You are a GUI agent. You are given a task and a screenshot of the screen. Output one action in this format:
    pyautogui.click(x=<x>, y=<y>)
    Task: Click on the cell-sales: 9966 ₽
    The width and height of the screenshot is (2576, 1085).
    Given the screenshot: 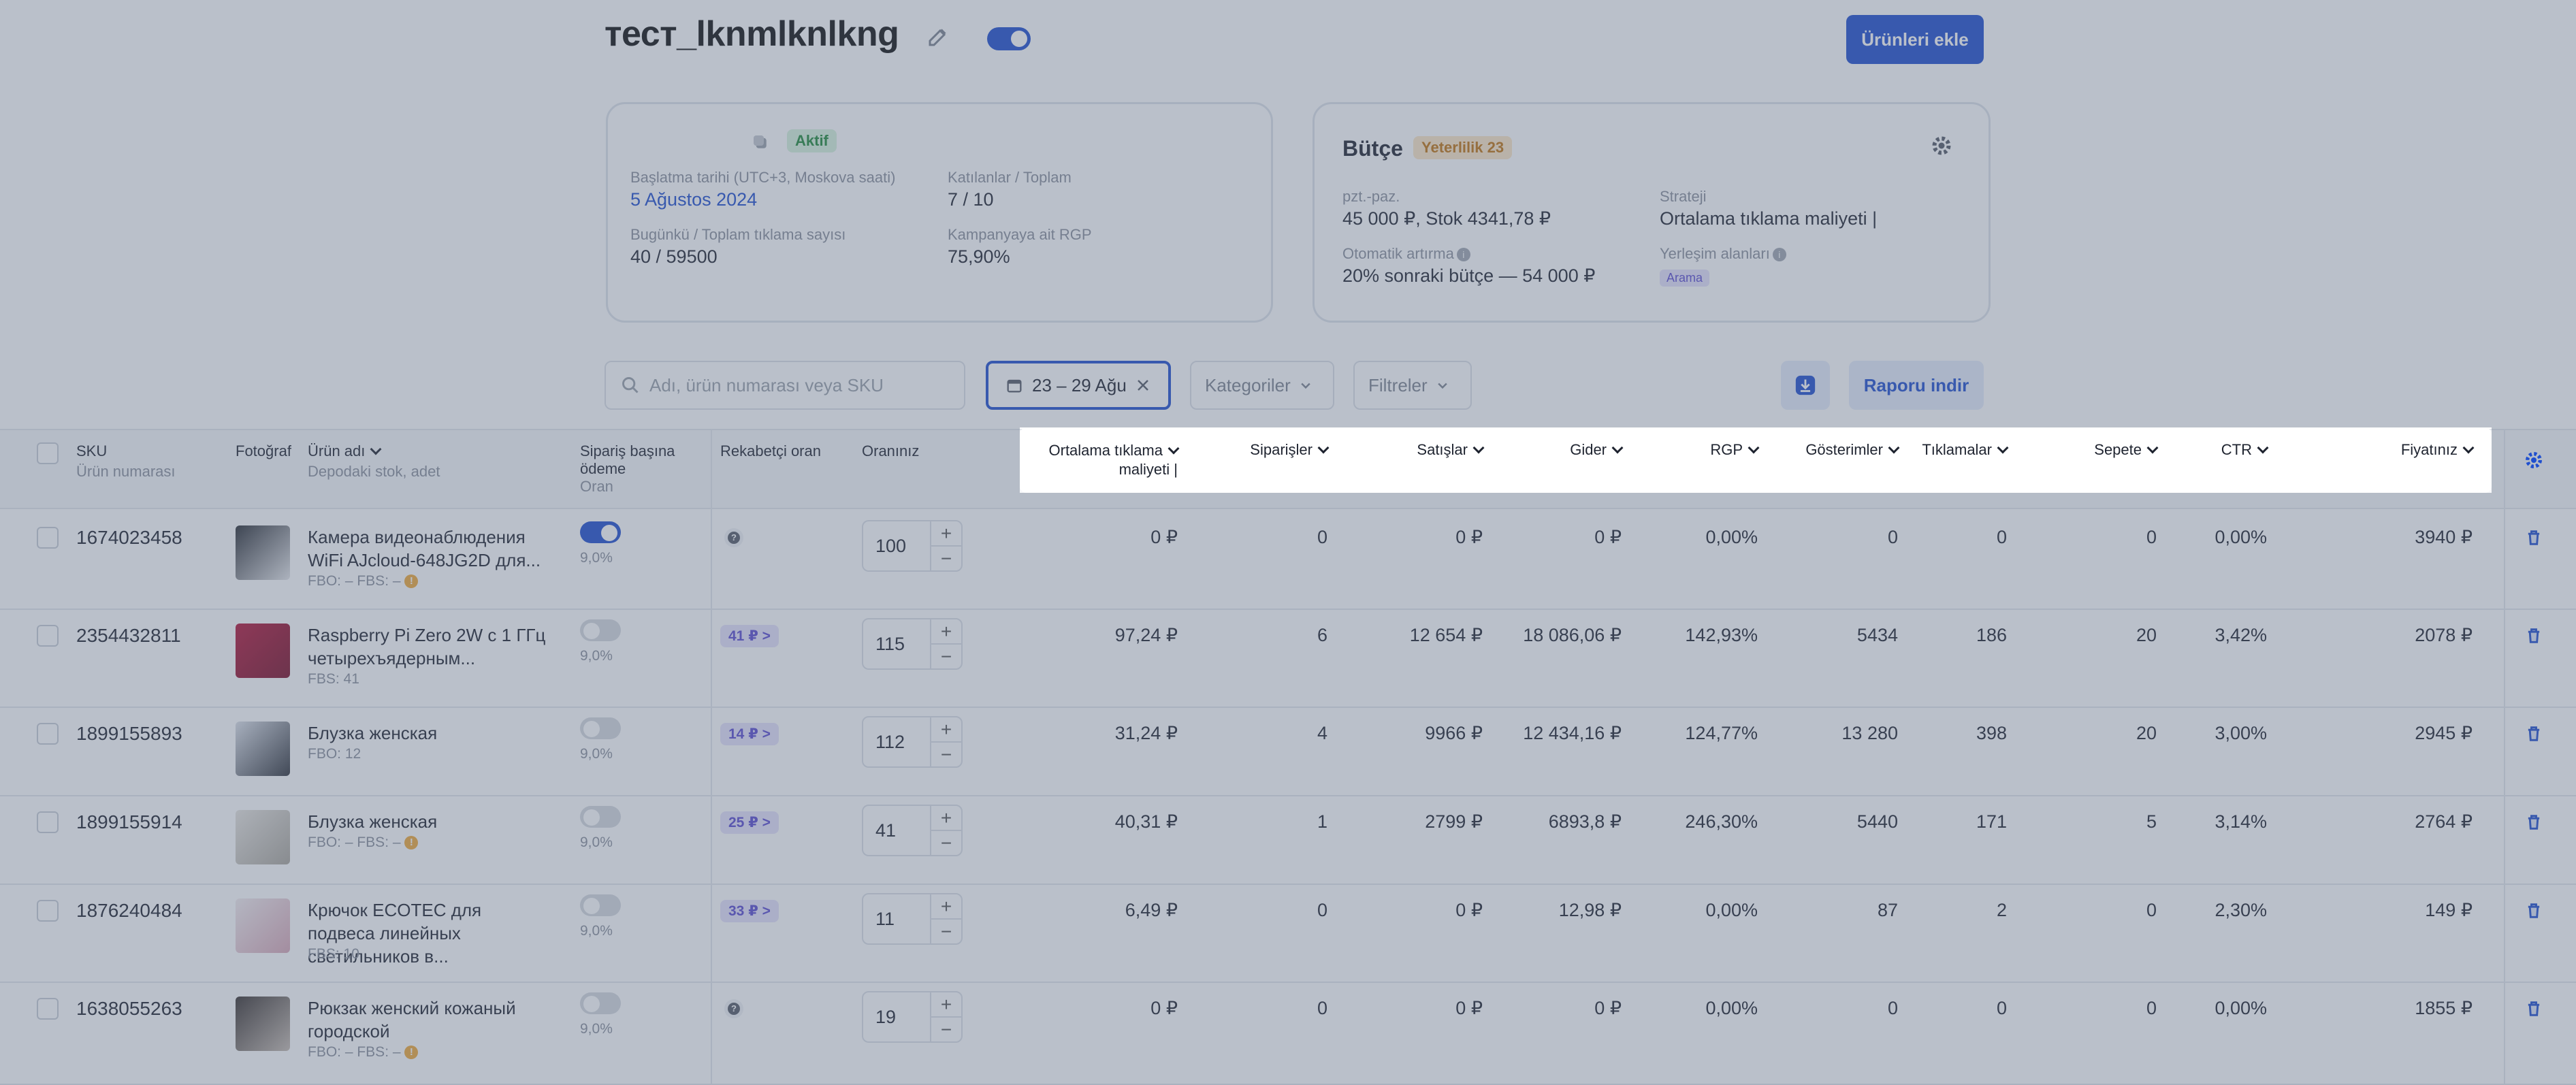 What is the action you would take?
    pyautogui.click(x=1454, y=733)
    